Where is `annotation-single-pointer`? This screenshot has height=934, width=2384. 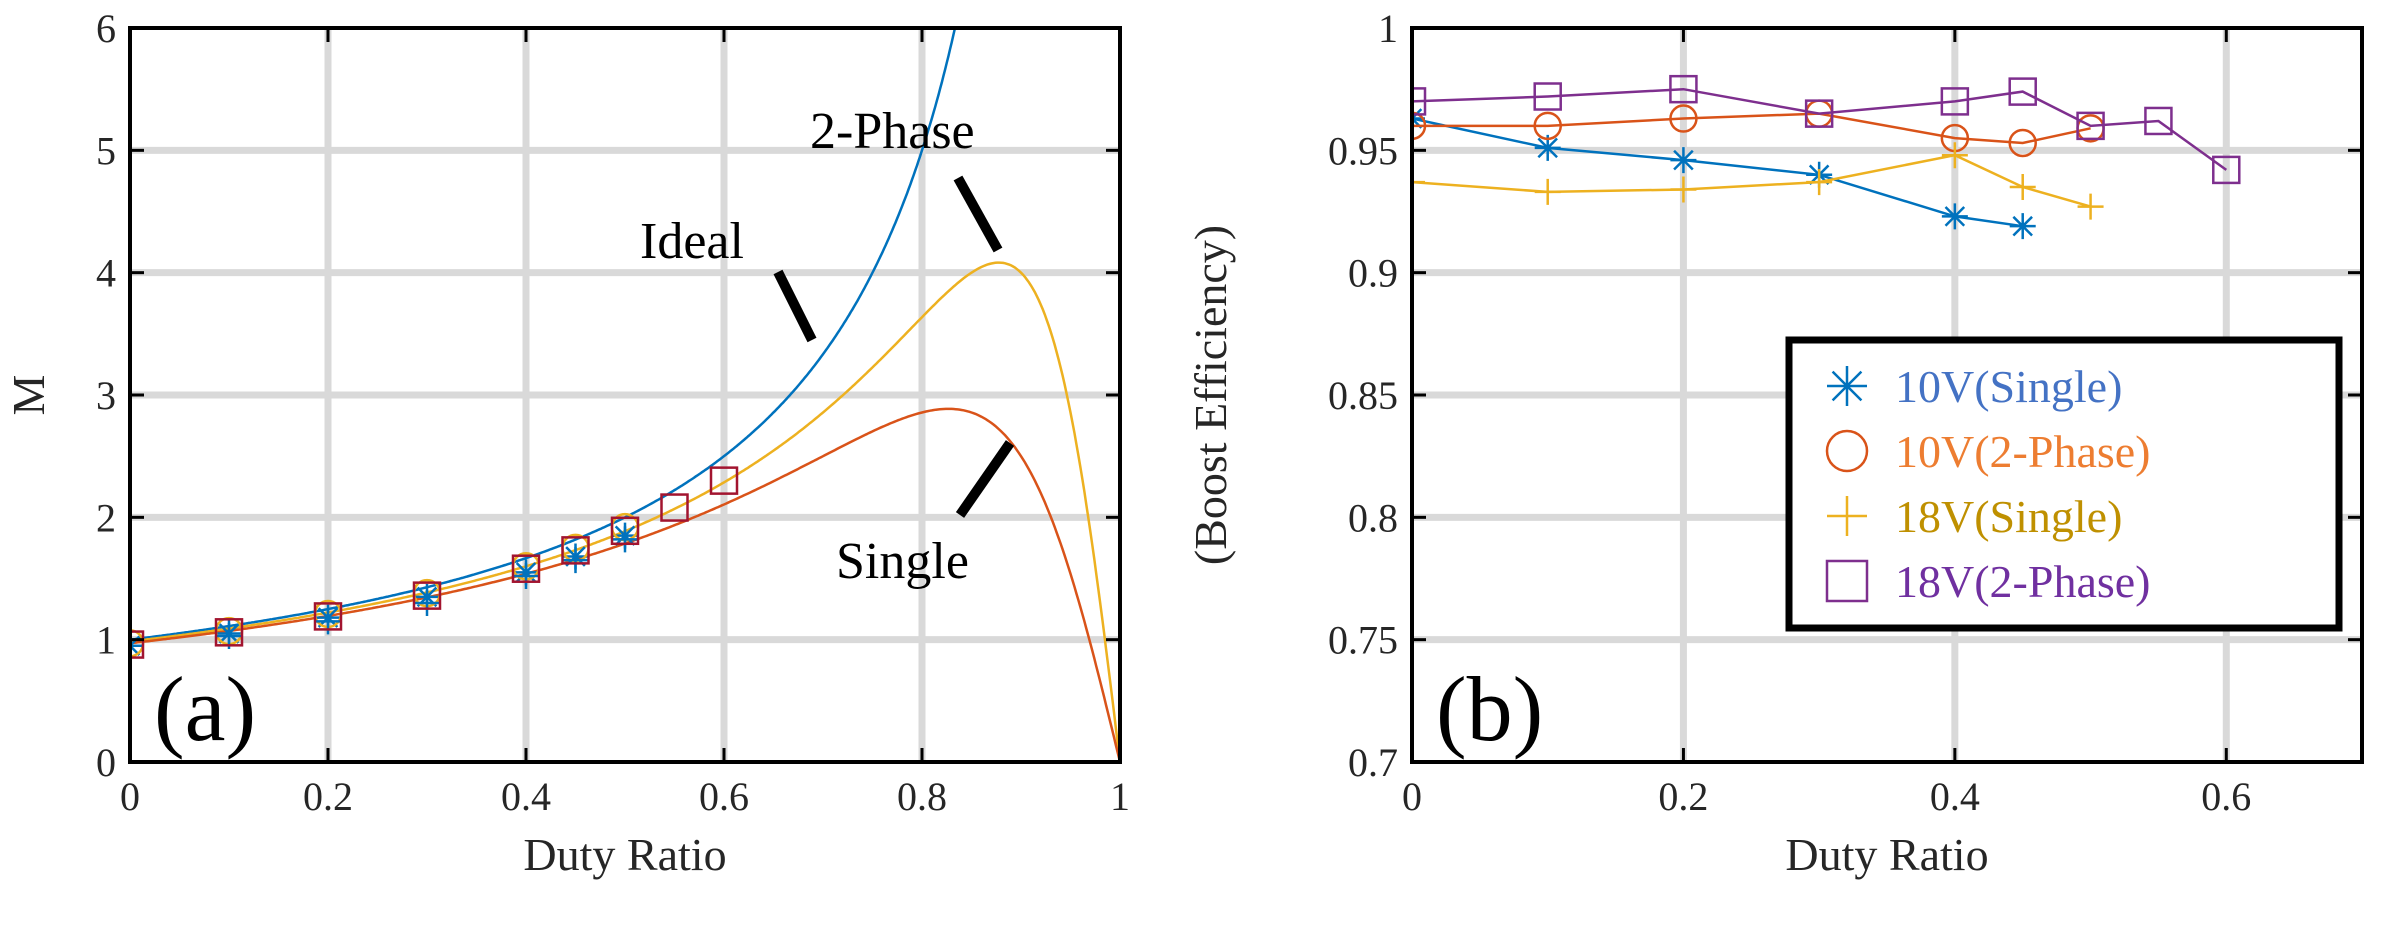 annotation-single-pointer is located at coordinates (985, 479).